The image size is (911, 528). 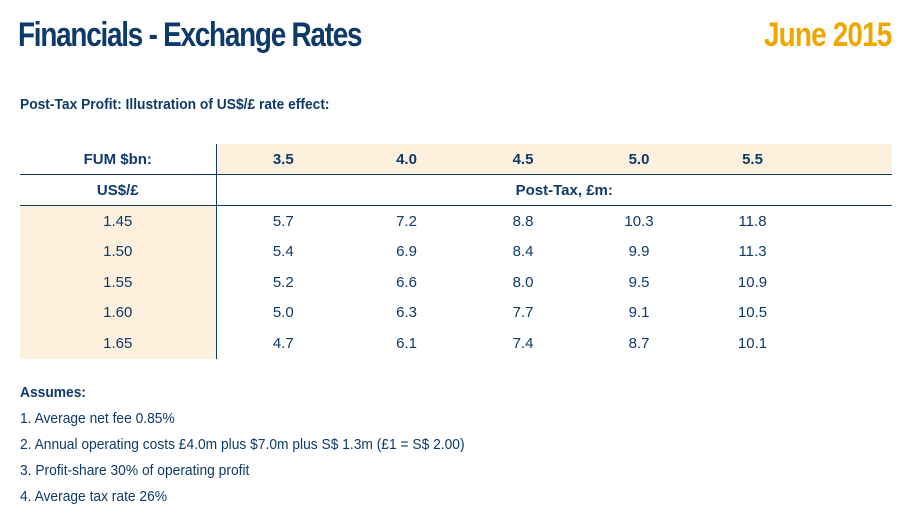 What do you see at coordinates (406, 343) in the screenshot?
I see `value-cell: 6.1` at bounding box center [406, 343].